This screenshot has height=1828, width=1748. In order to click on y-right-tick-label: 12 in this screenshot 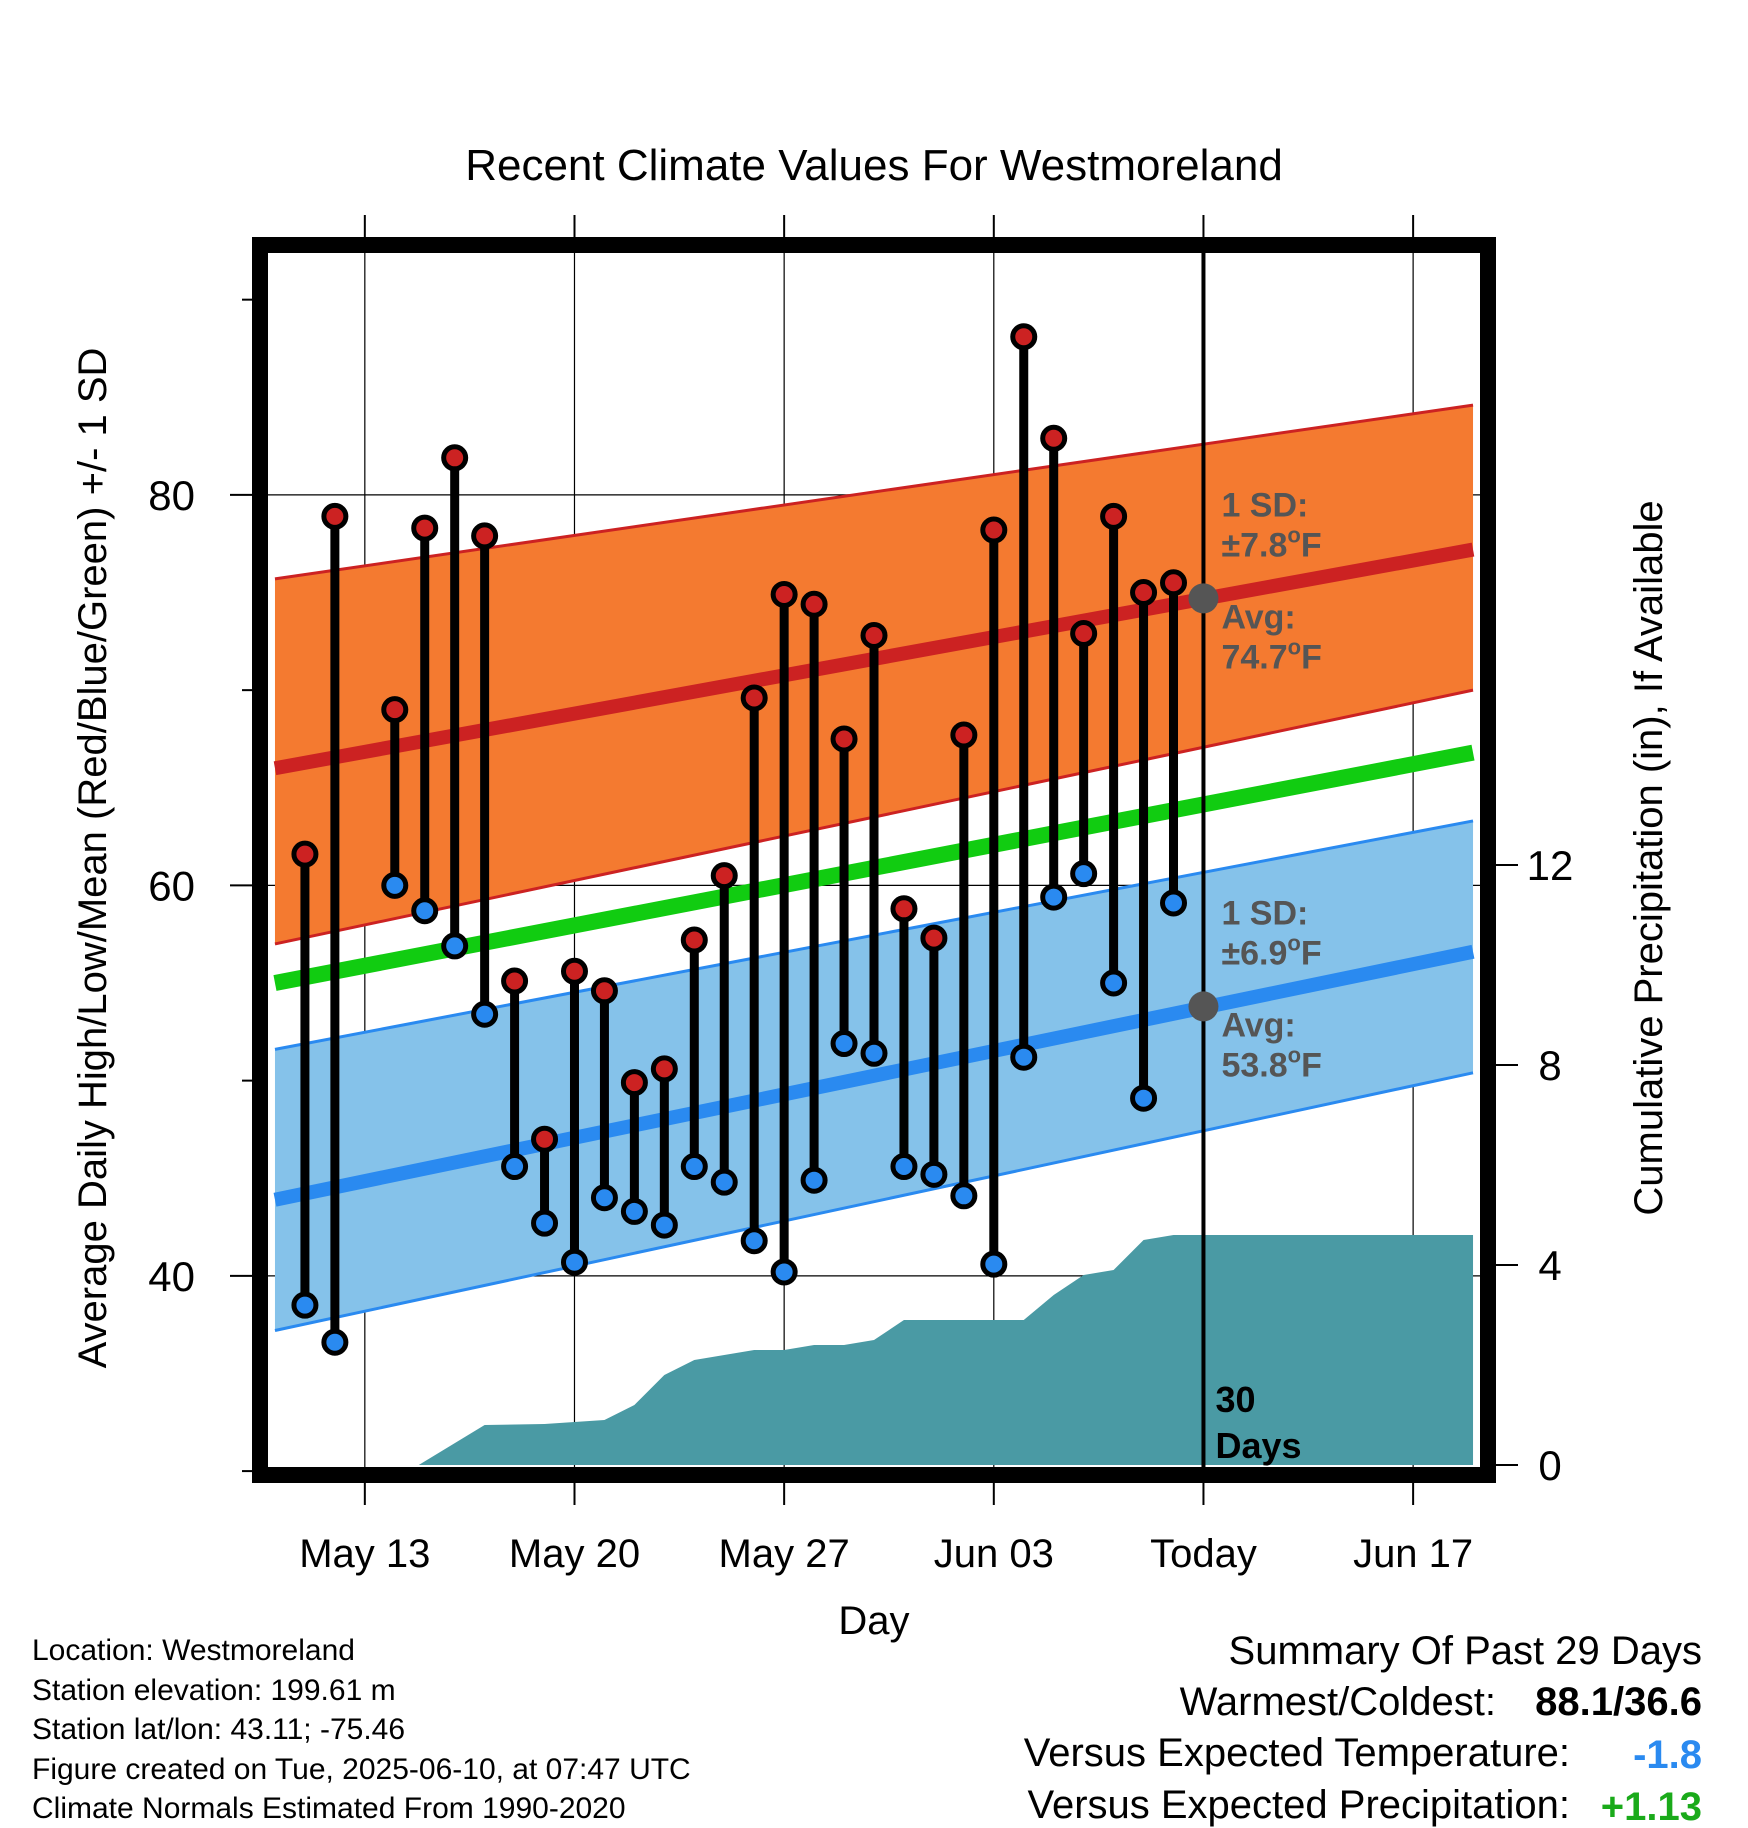, I will do `click(1550, 865)`.